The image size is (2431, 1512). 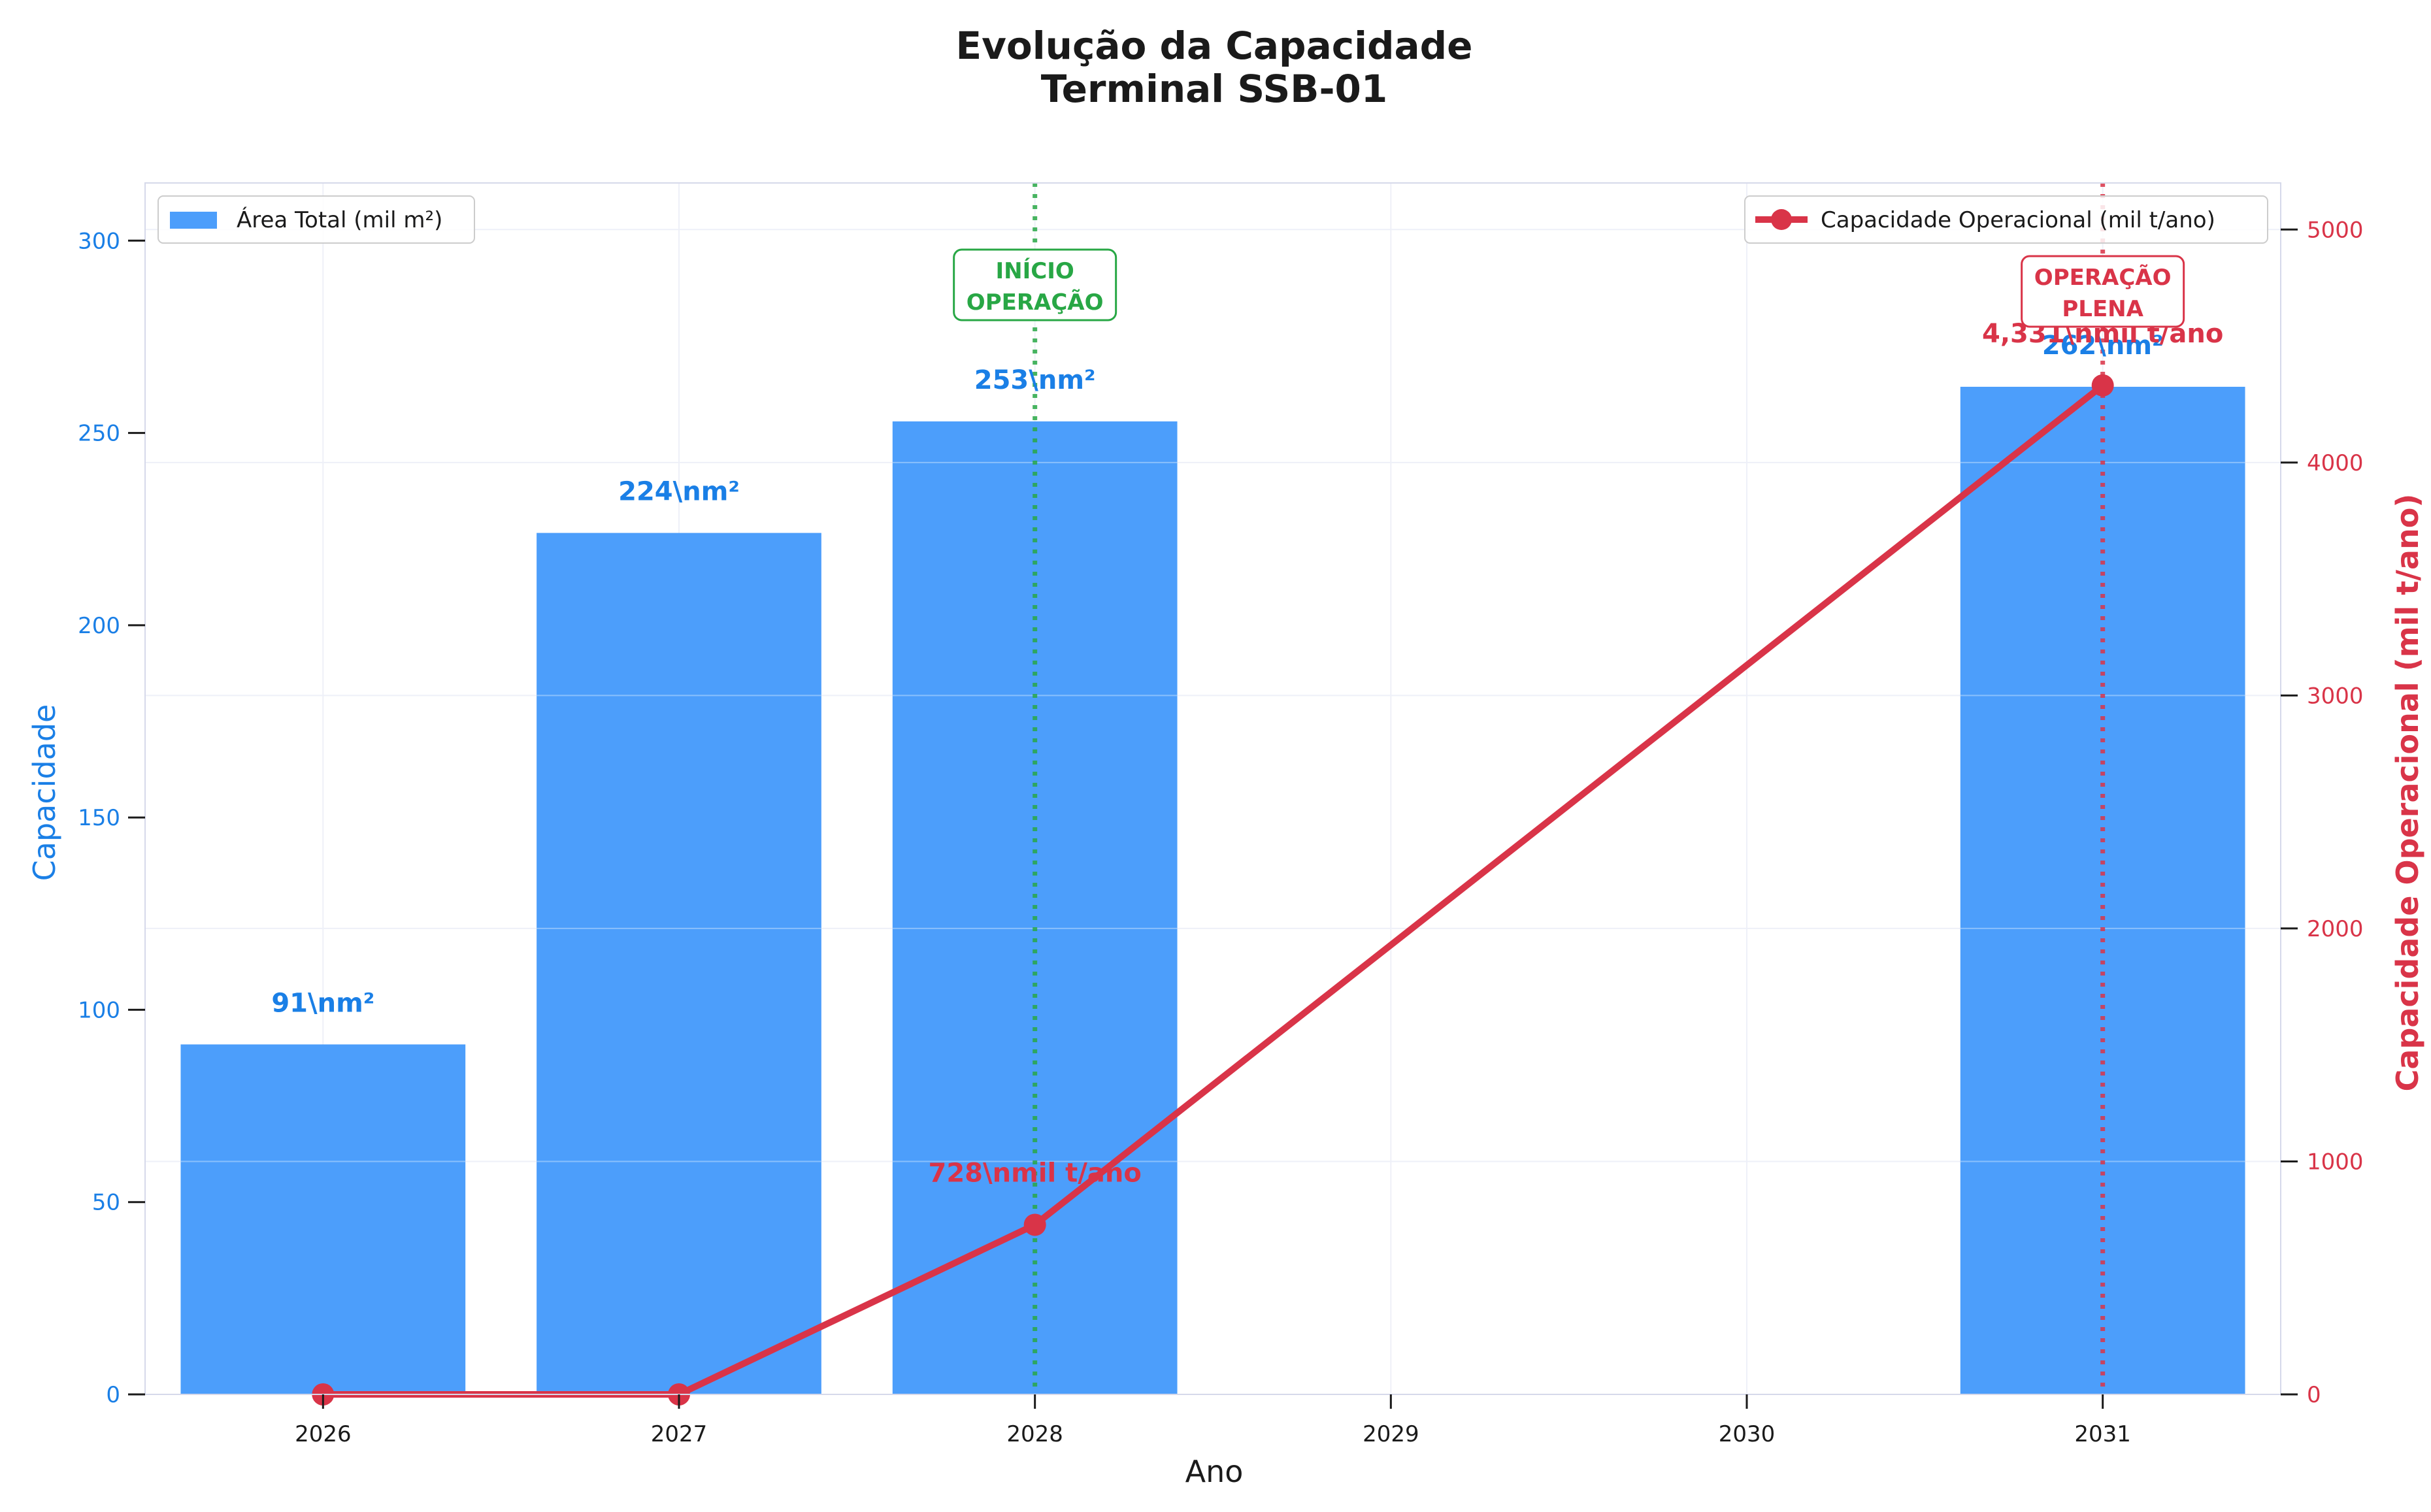 I want to click on chart-title: Evolução da Capacidade, so click(x=1214, y=46).